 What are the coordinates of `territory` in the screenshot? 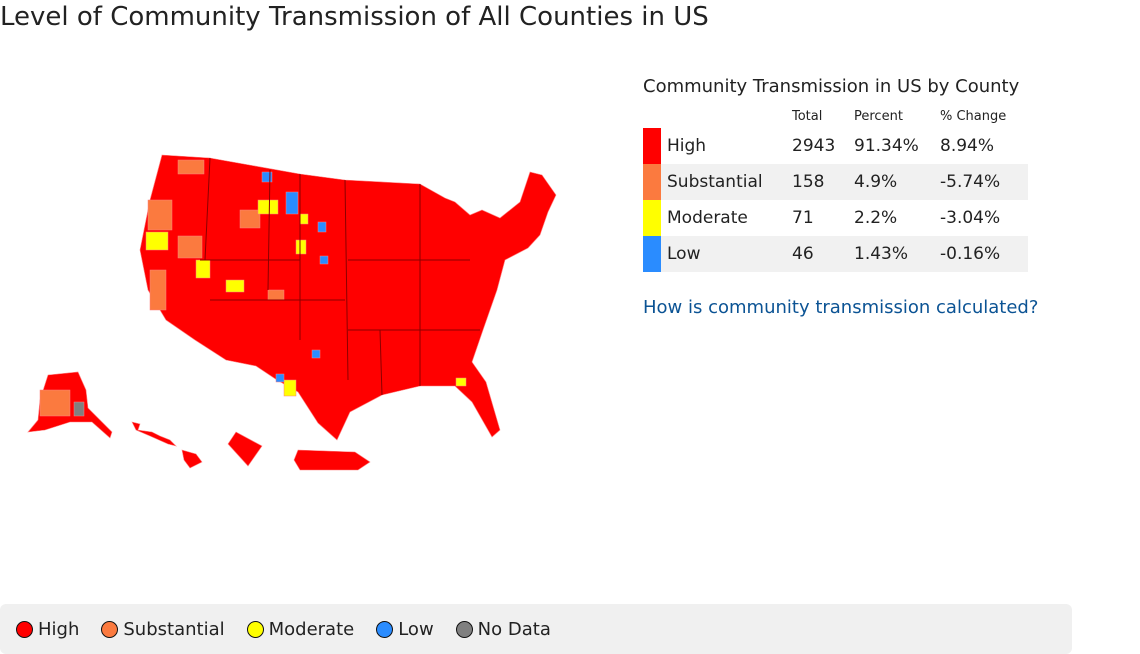 It's located at (245, 449).